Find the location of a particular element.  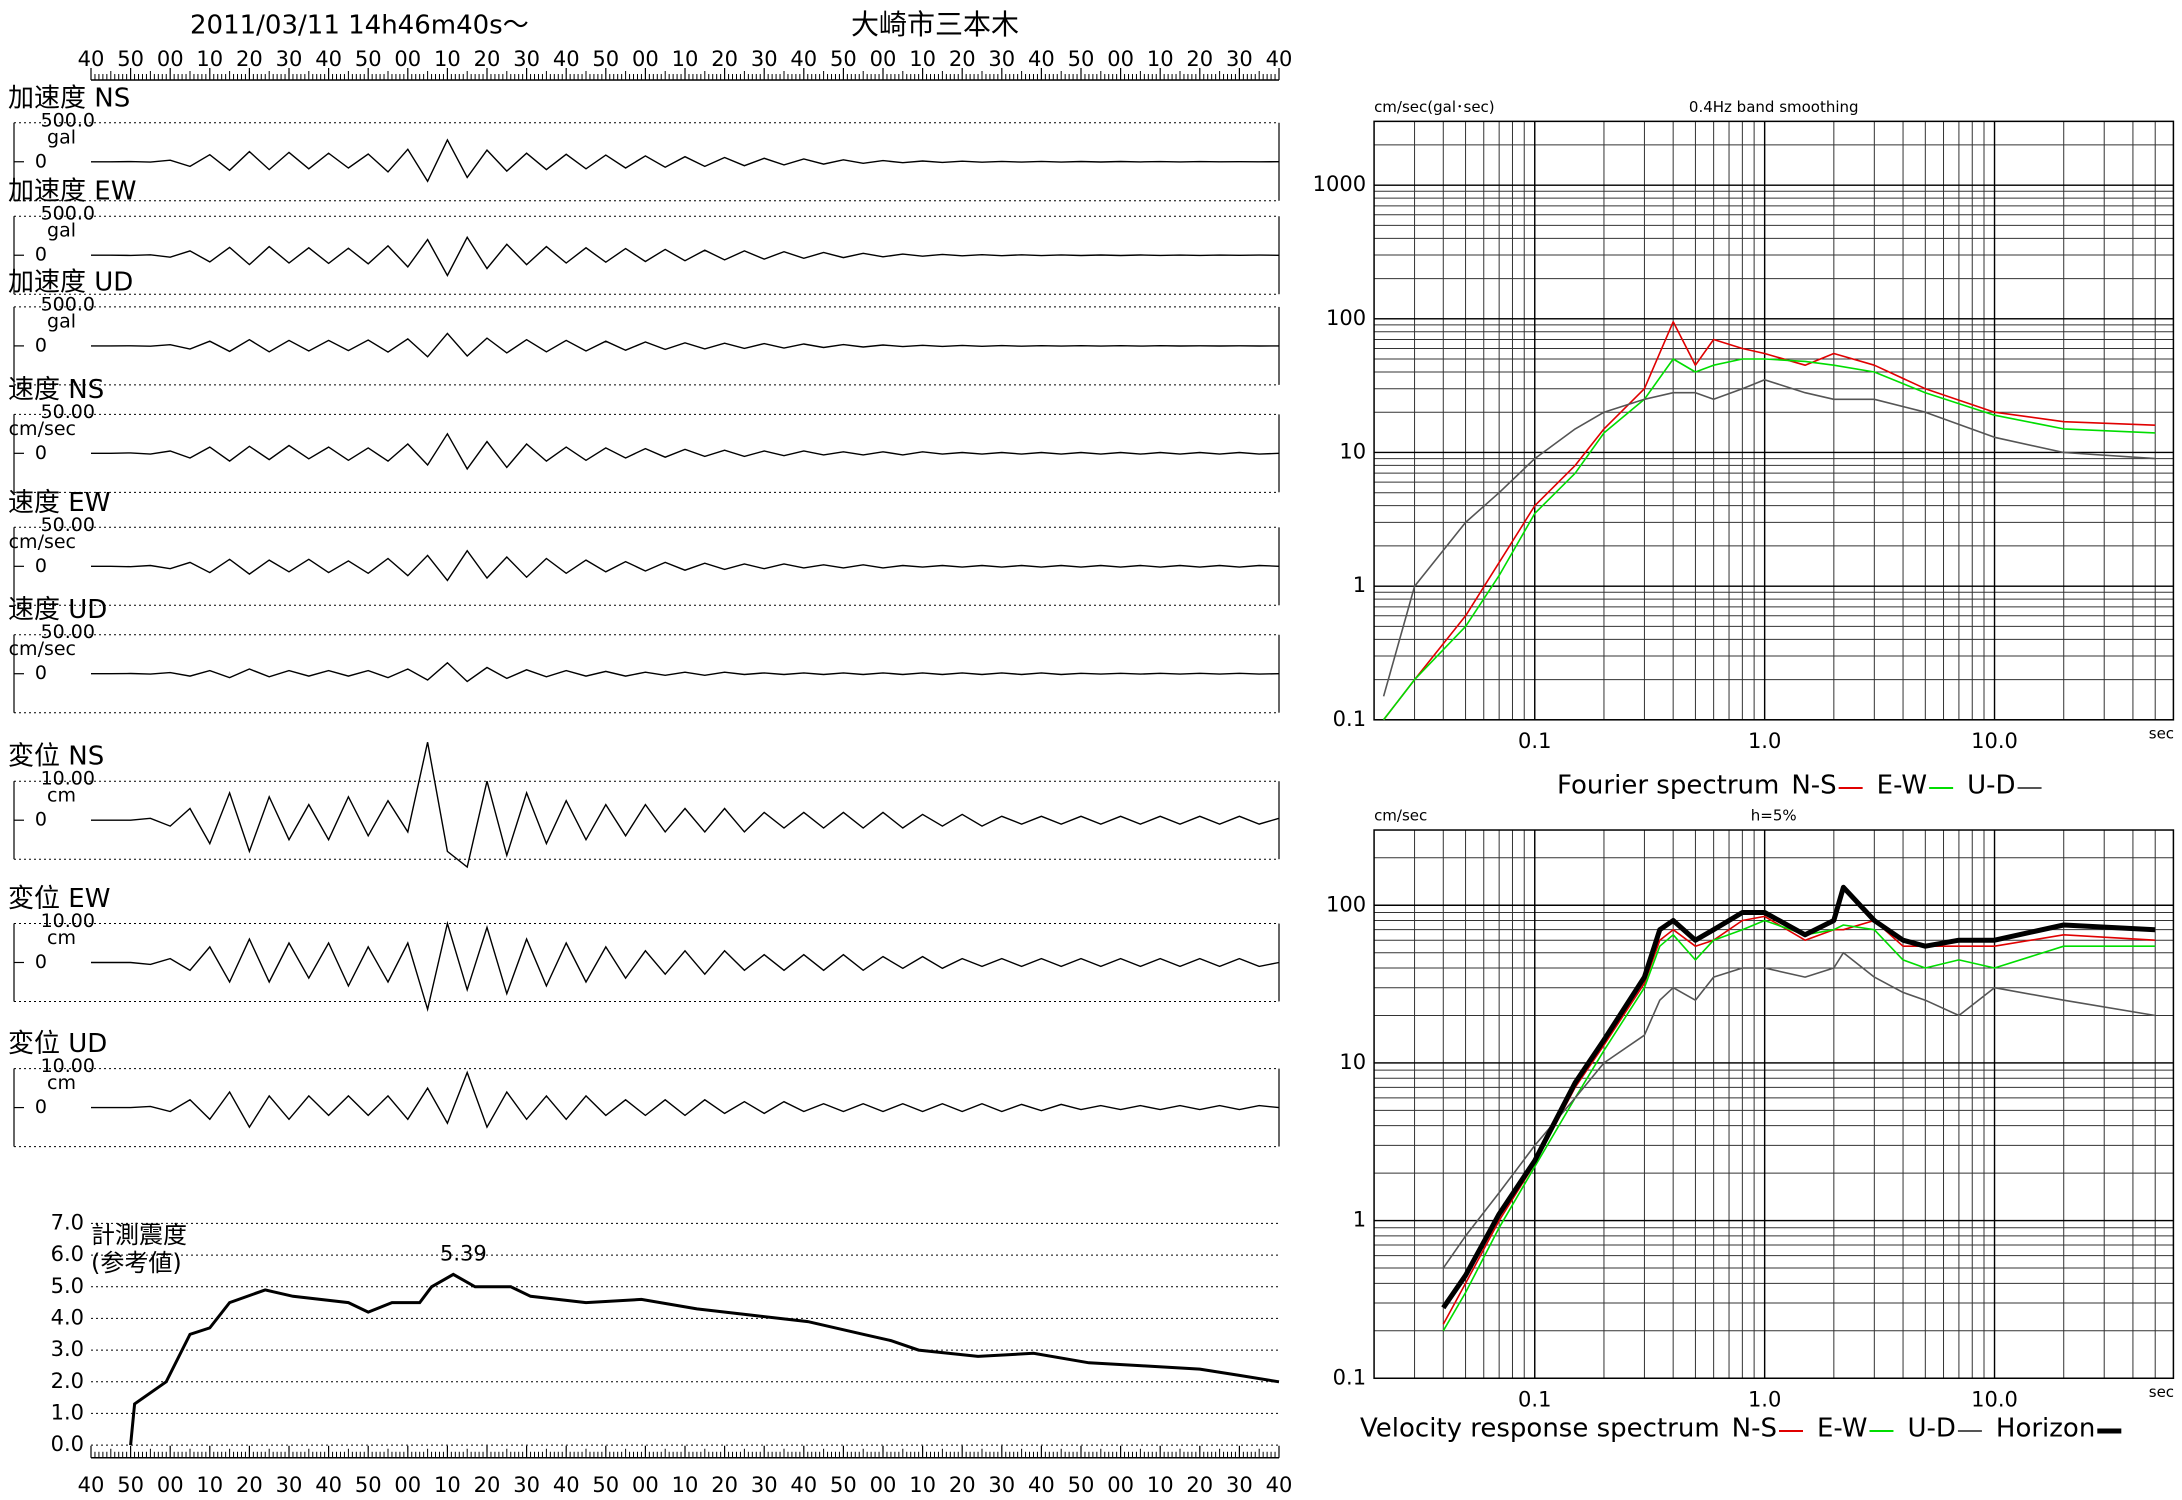

trace-name: 加速度 EW is located at coordinates (72, 192).